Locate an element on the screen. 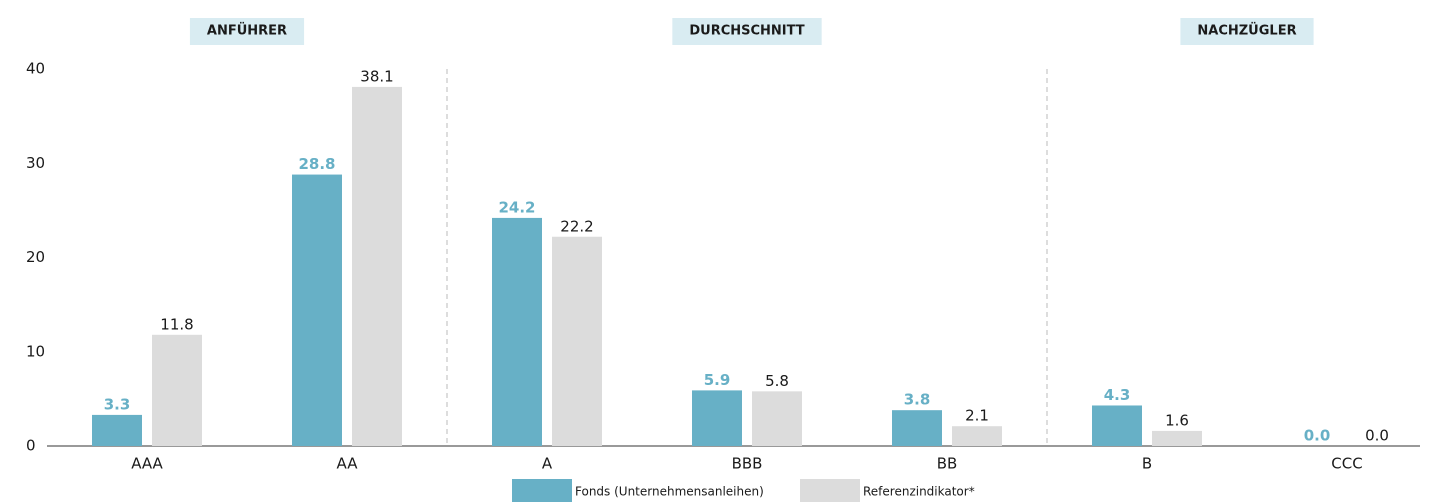  x-tick-label: AAA is located at coordinates (147, 464).